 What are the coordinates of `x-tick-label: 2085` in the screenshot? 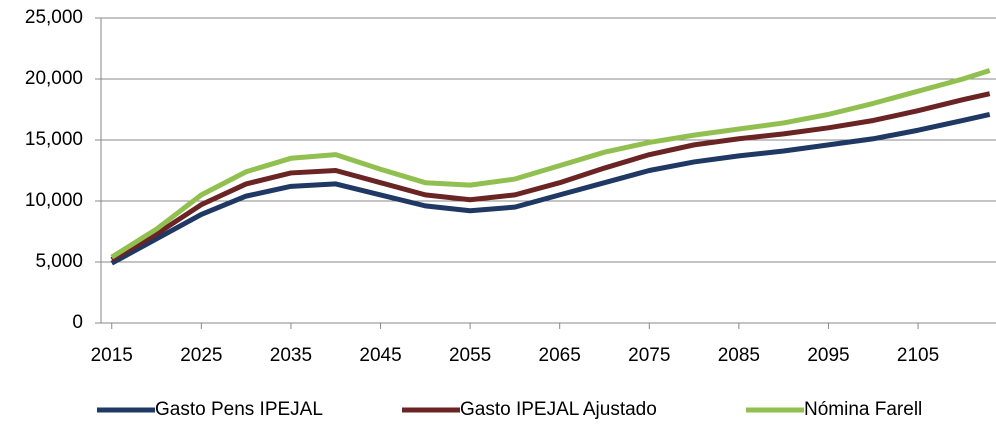 It's located at (739, 355).